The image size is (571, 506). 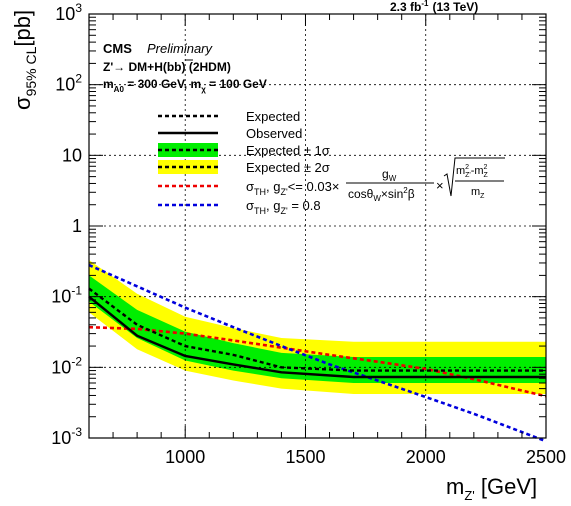 What do you see at coordinates (381, 194) in the screenshot?
I see `frac-denominator: cosθW×sin2β` at bounding box center [381, 194].